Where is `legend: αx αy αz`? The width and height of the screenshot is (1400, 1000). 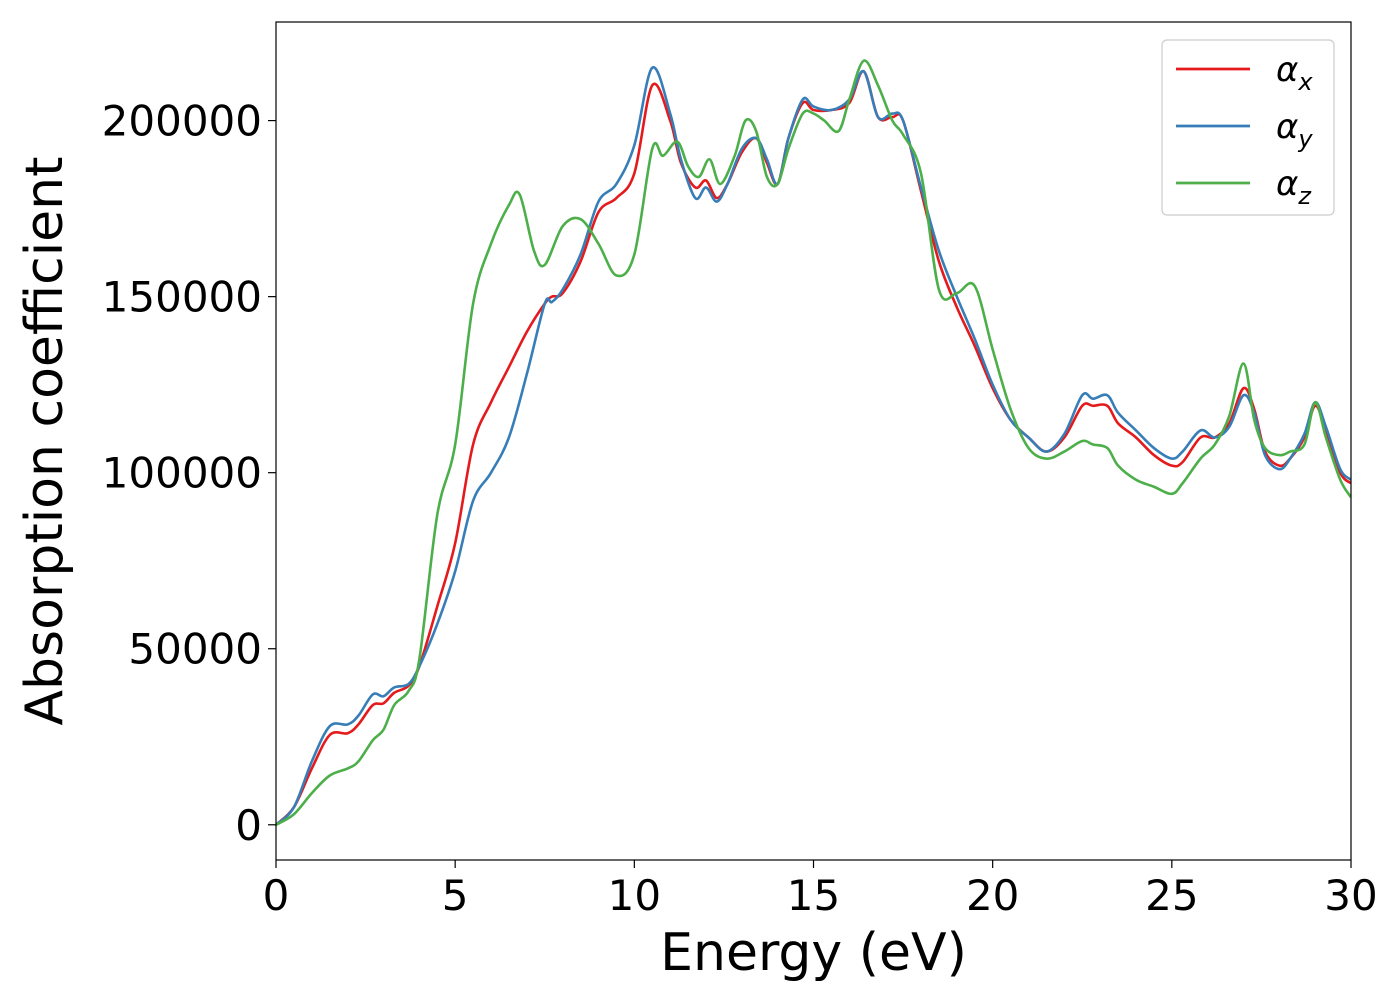
legend: αx αy αz is located at coordinates (1248, 127).